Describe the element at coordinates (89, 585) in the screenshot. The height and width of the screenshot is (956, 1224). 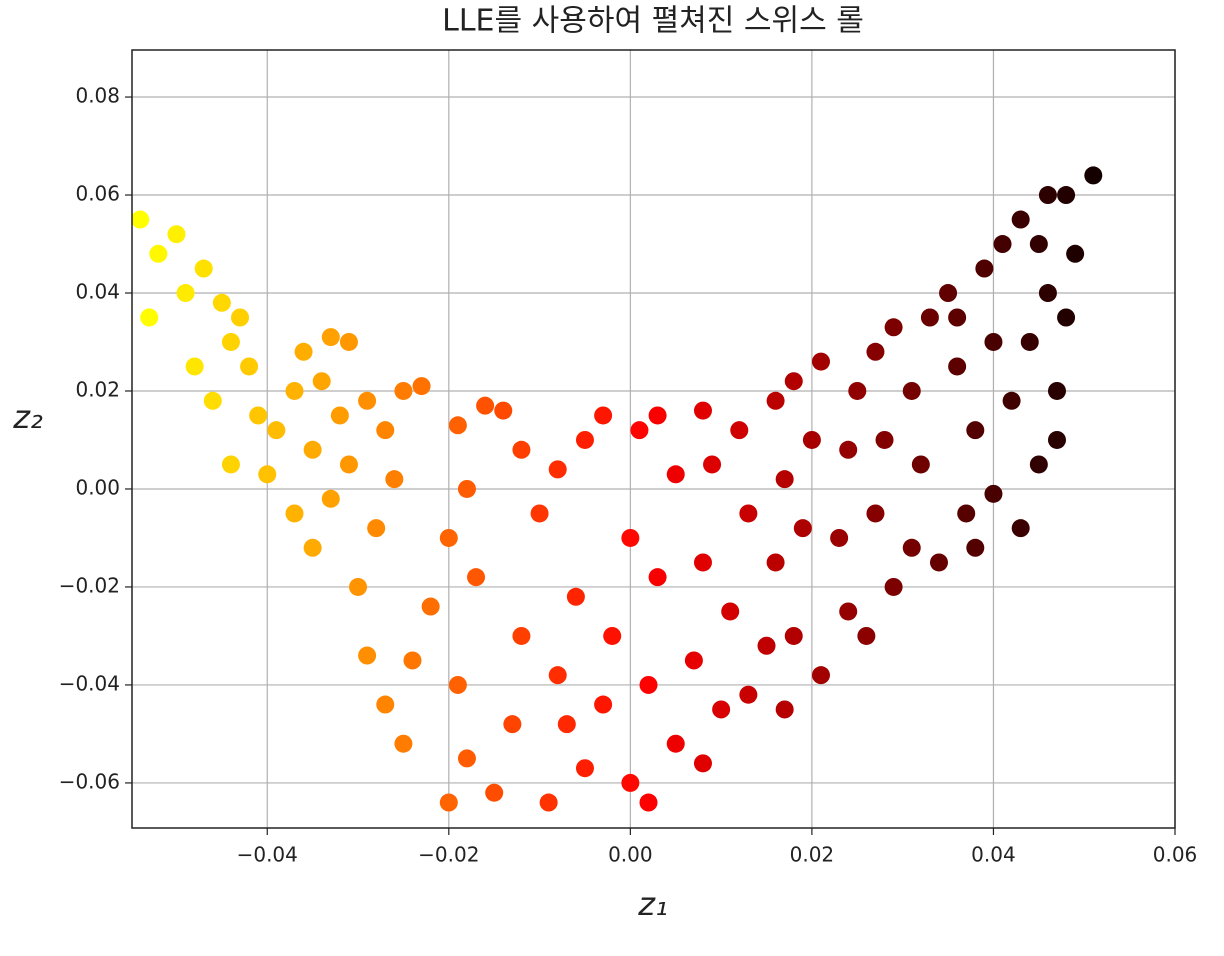
I see `y-tick-label: −0.02` at that location.